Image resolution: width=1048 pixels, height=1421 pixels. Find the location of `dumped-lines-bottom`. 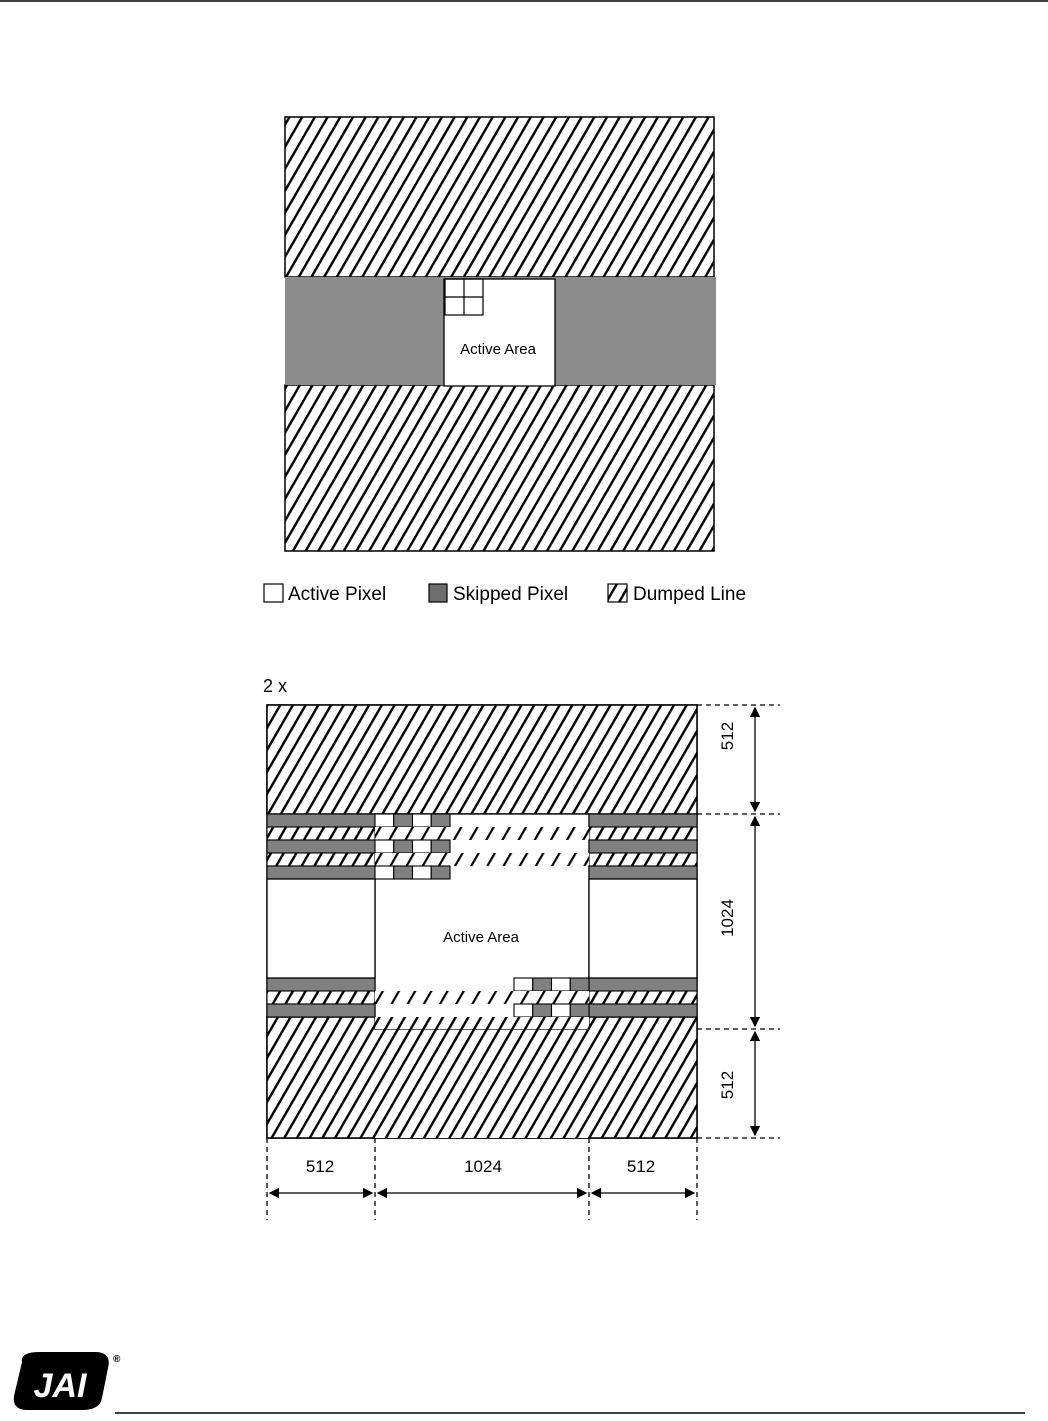

dumped-lines-bottom is located at coordinates (499, 468).